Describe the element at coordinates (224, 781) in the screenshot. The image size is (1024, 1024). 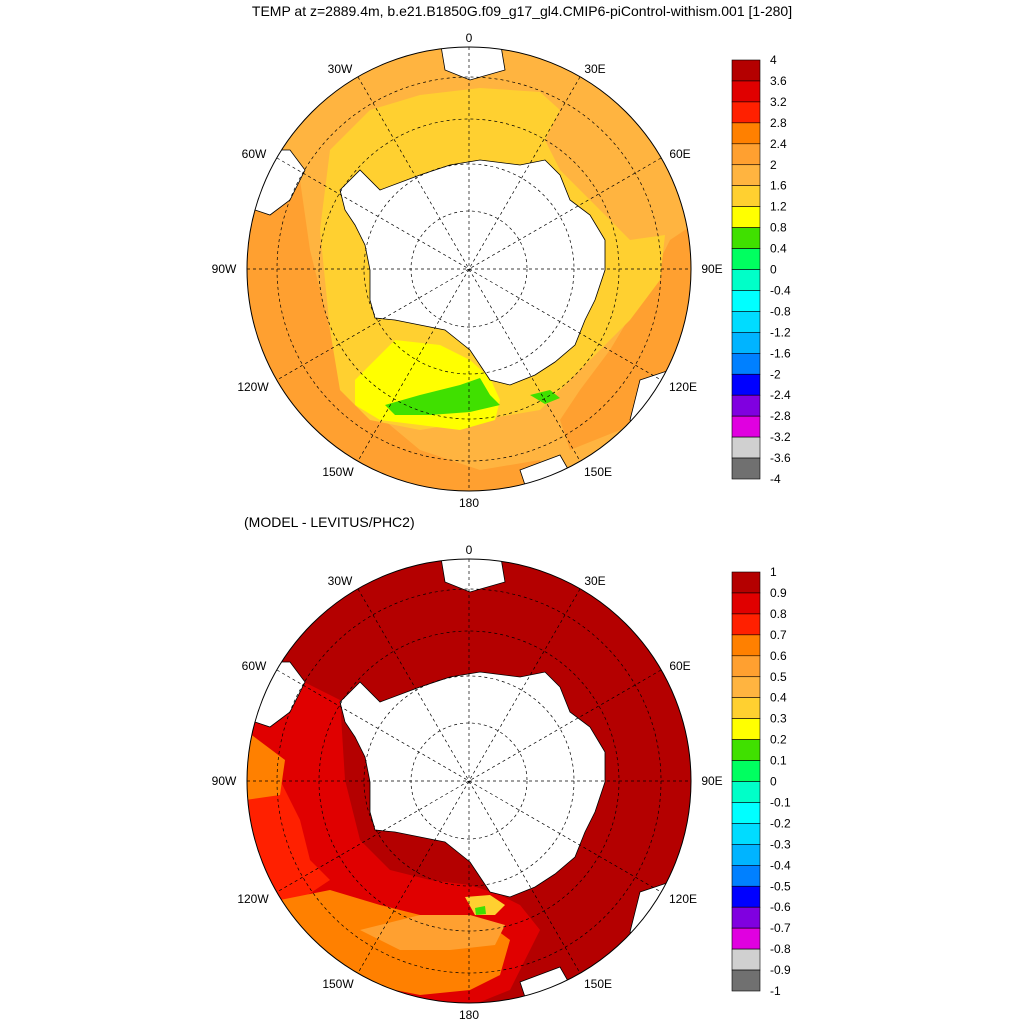
I see `lon-label-90w: 90W` at that location.